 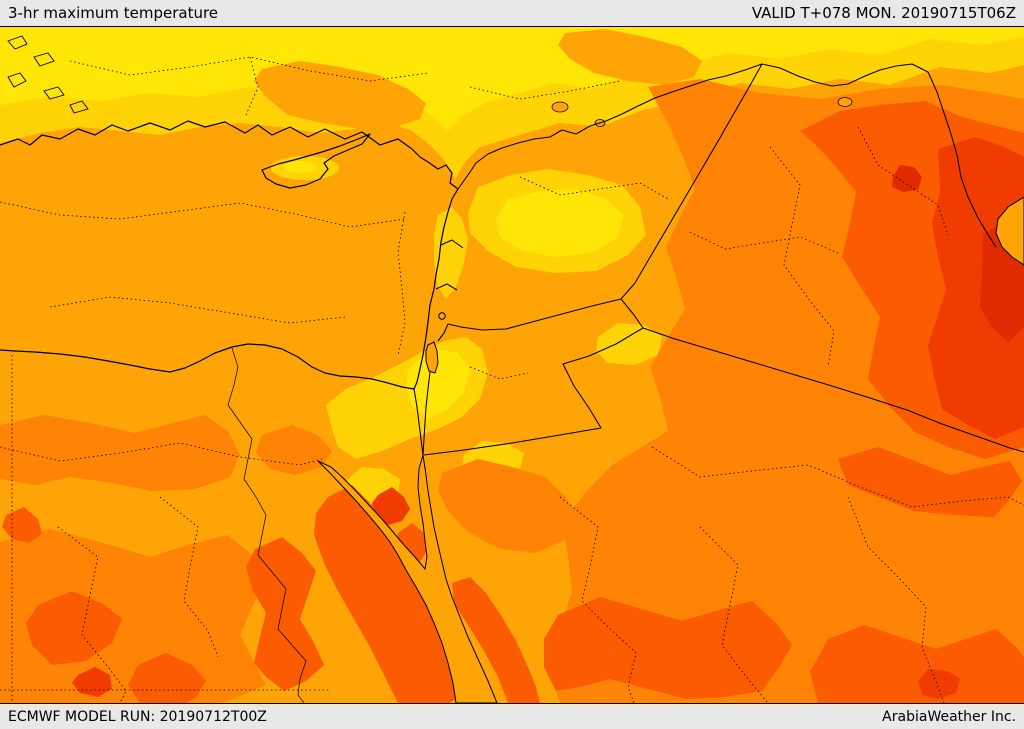 I want to click on temp-red-spot-gulf-of-suez, so click(x=391, y=506).